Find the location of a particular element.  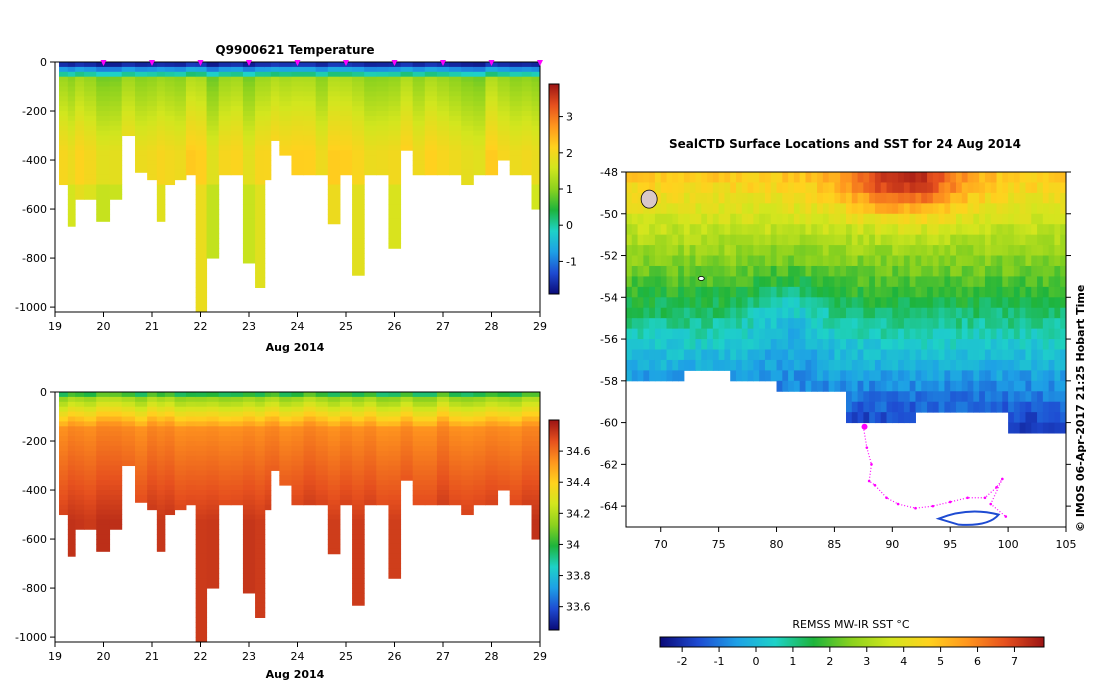

seal-track-point is located at coordinates (886, 498).